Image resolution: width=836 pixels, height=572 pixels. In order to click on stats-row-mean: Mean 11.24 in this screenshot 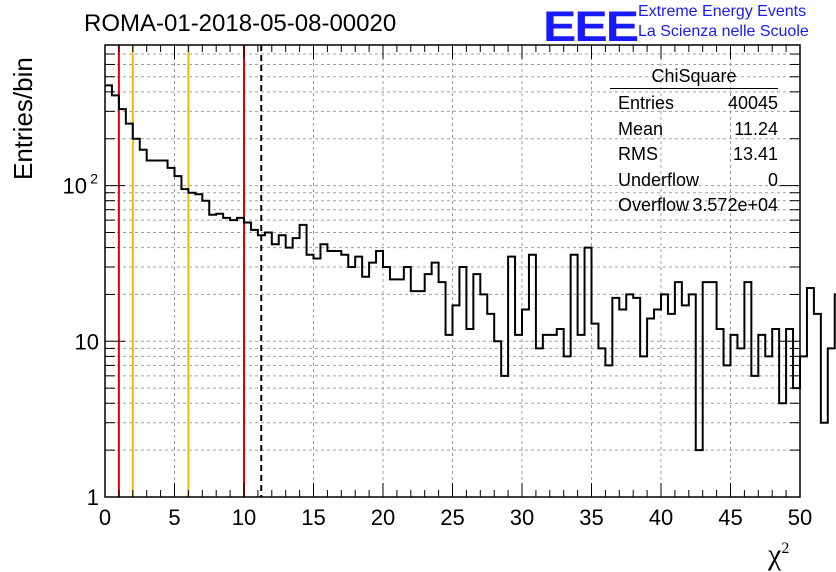, I will do `click(698, 128)`.